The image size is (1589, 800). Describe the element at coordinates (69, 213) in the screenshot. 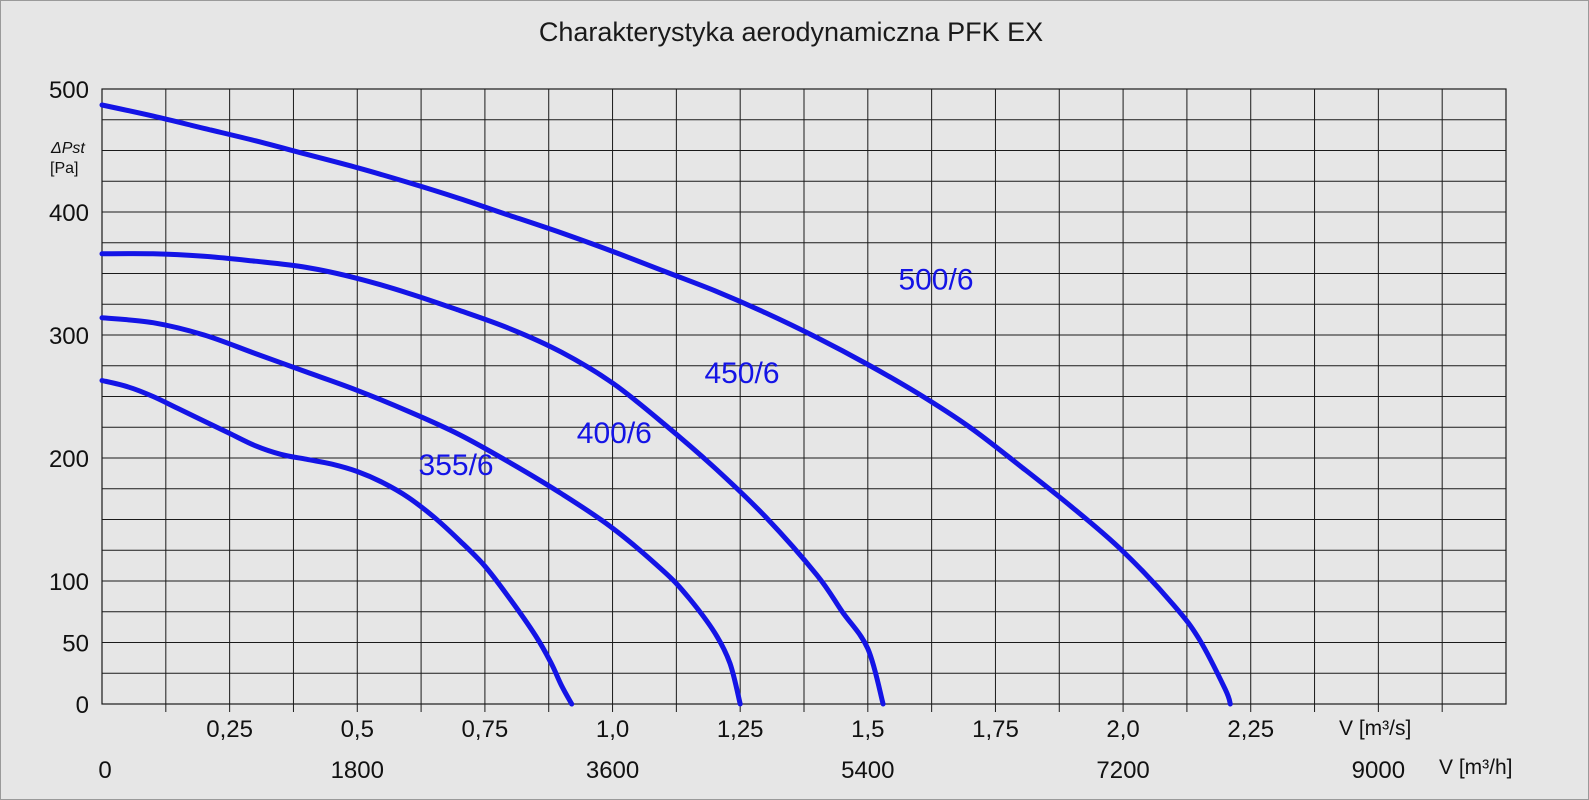

I see `y-tick-label: 400` at that location.